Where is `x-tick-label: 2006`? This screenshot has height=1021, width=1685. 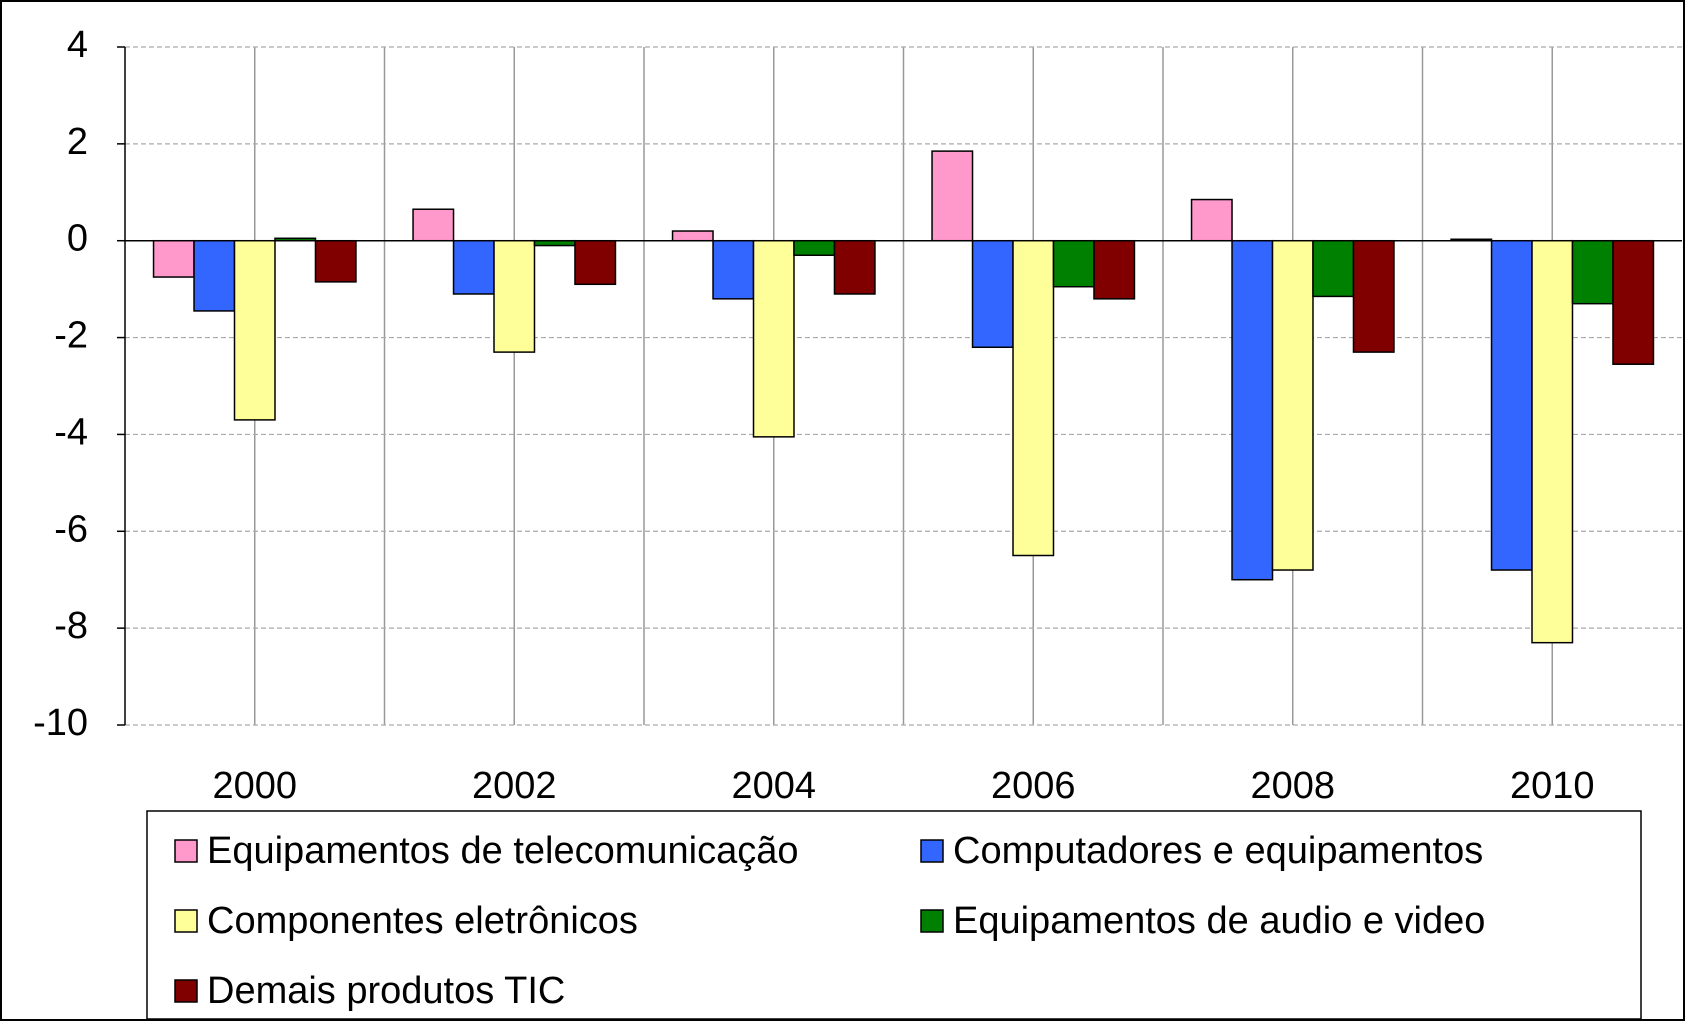
x-tick-label: 2006 is located at coordinates (1033, 786).